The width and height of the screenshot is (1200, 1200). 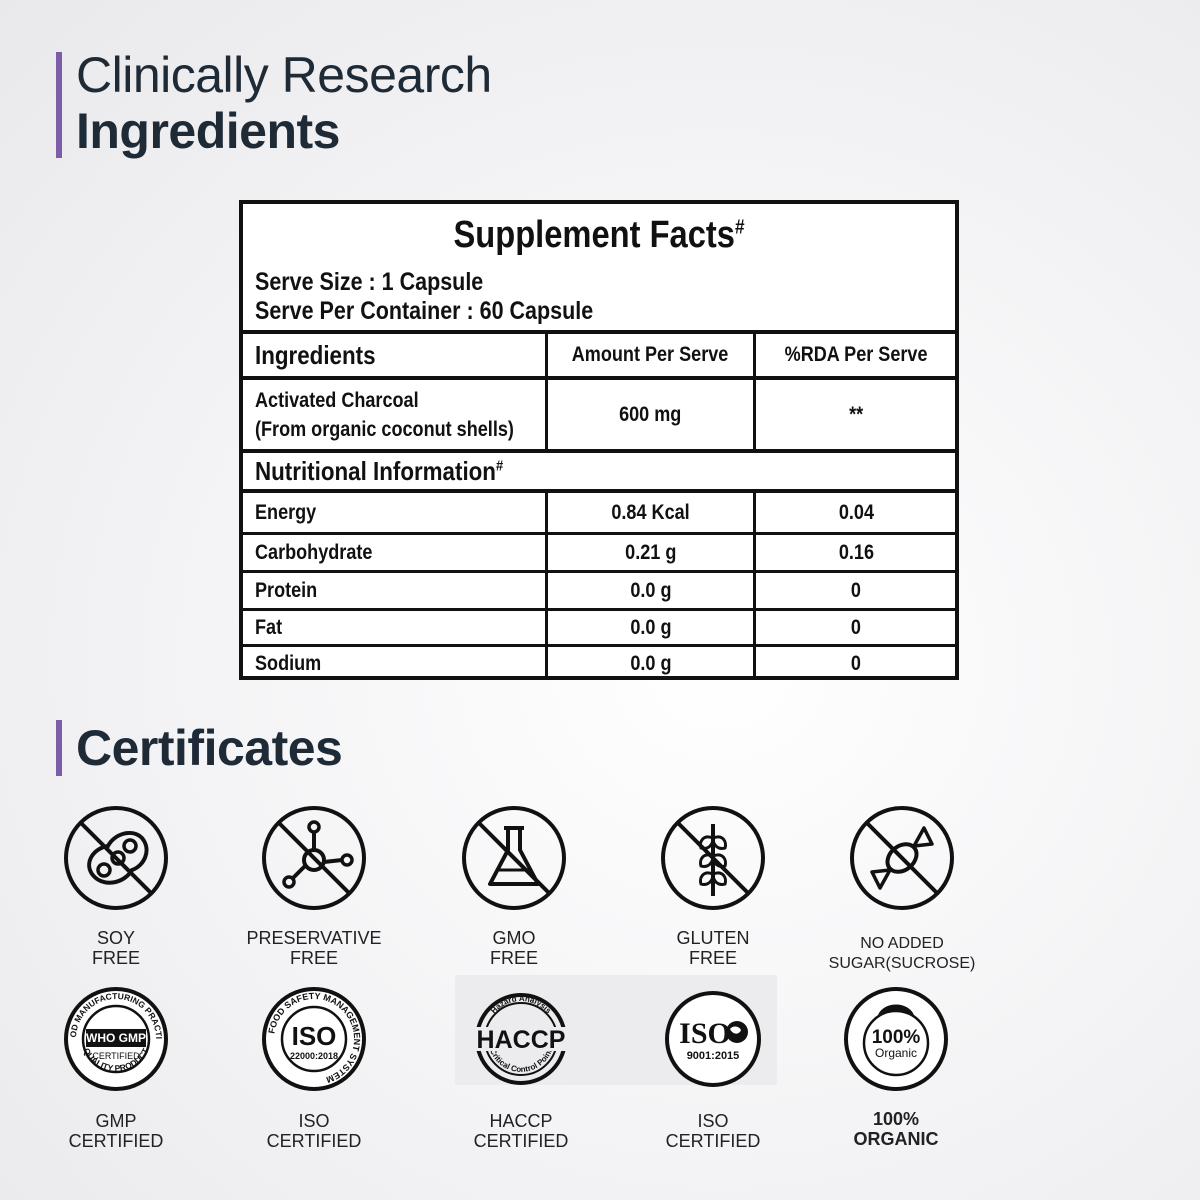 I want to click on svg-text: Hazard Analysis, so click(x=521, y=1005).